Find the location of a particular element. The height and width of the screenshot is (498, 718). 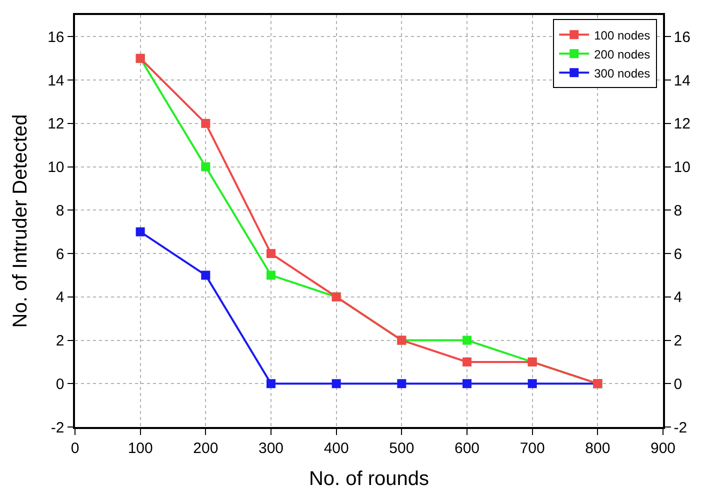

y2-tick-label: -2 is located at coordinates (681, 427).